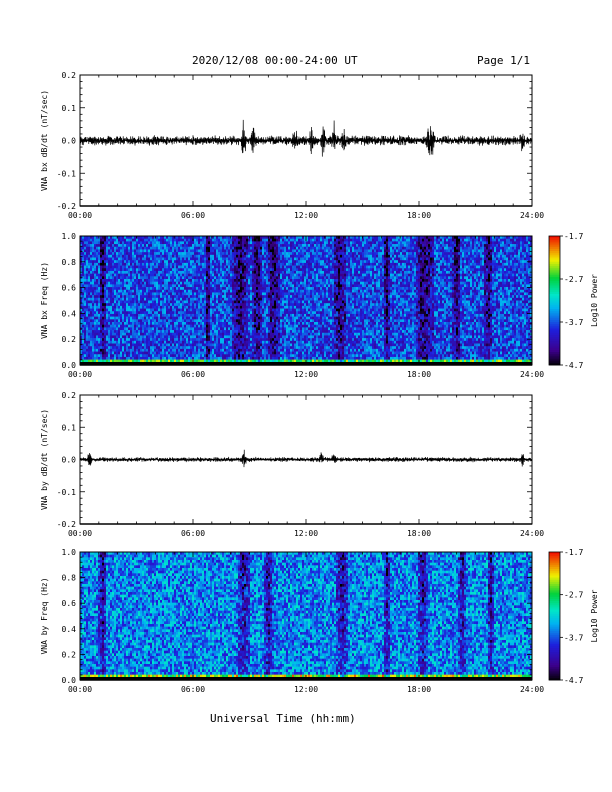  I want to click on y-axis-label: VNA by dB/dt (nT/sec), so click(44, 459).